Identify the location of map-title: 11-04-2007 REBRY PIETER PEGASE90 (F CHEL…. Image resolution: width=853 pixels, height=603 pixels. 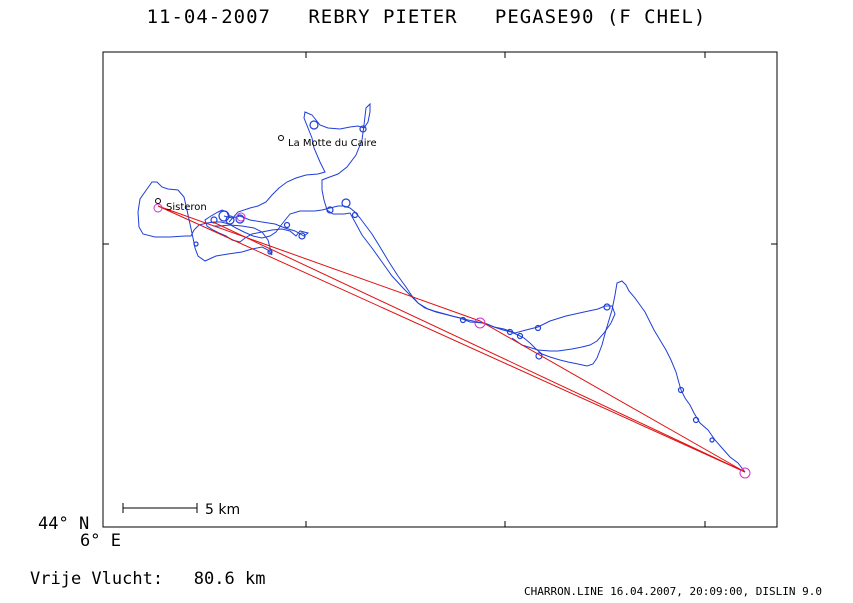
(426, 17).